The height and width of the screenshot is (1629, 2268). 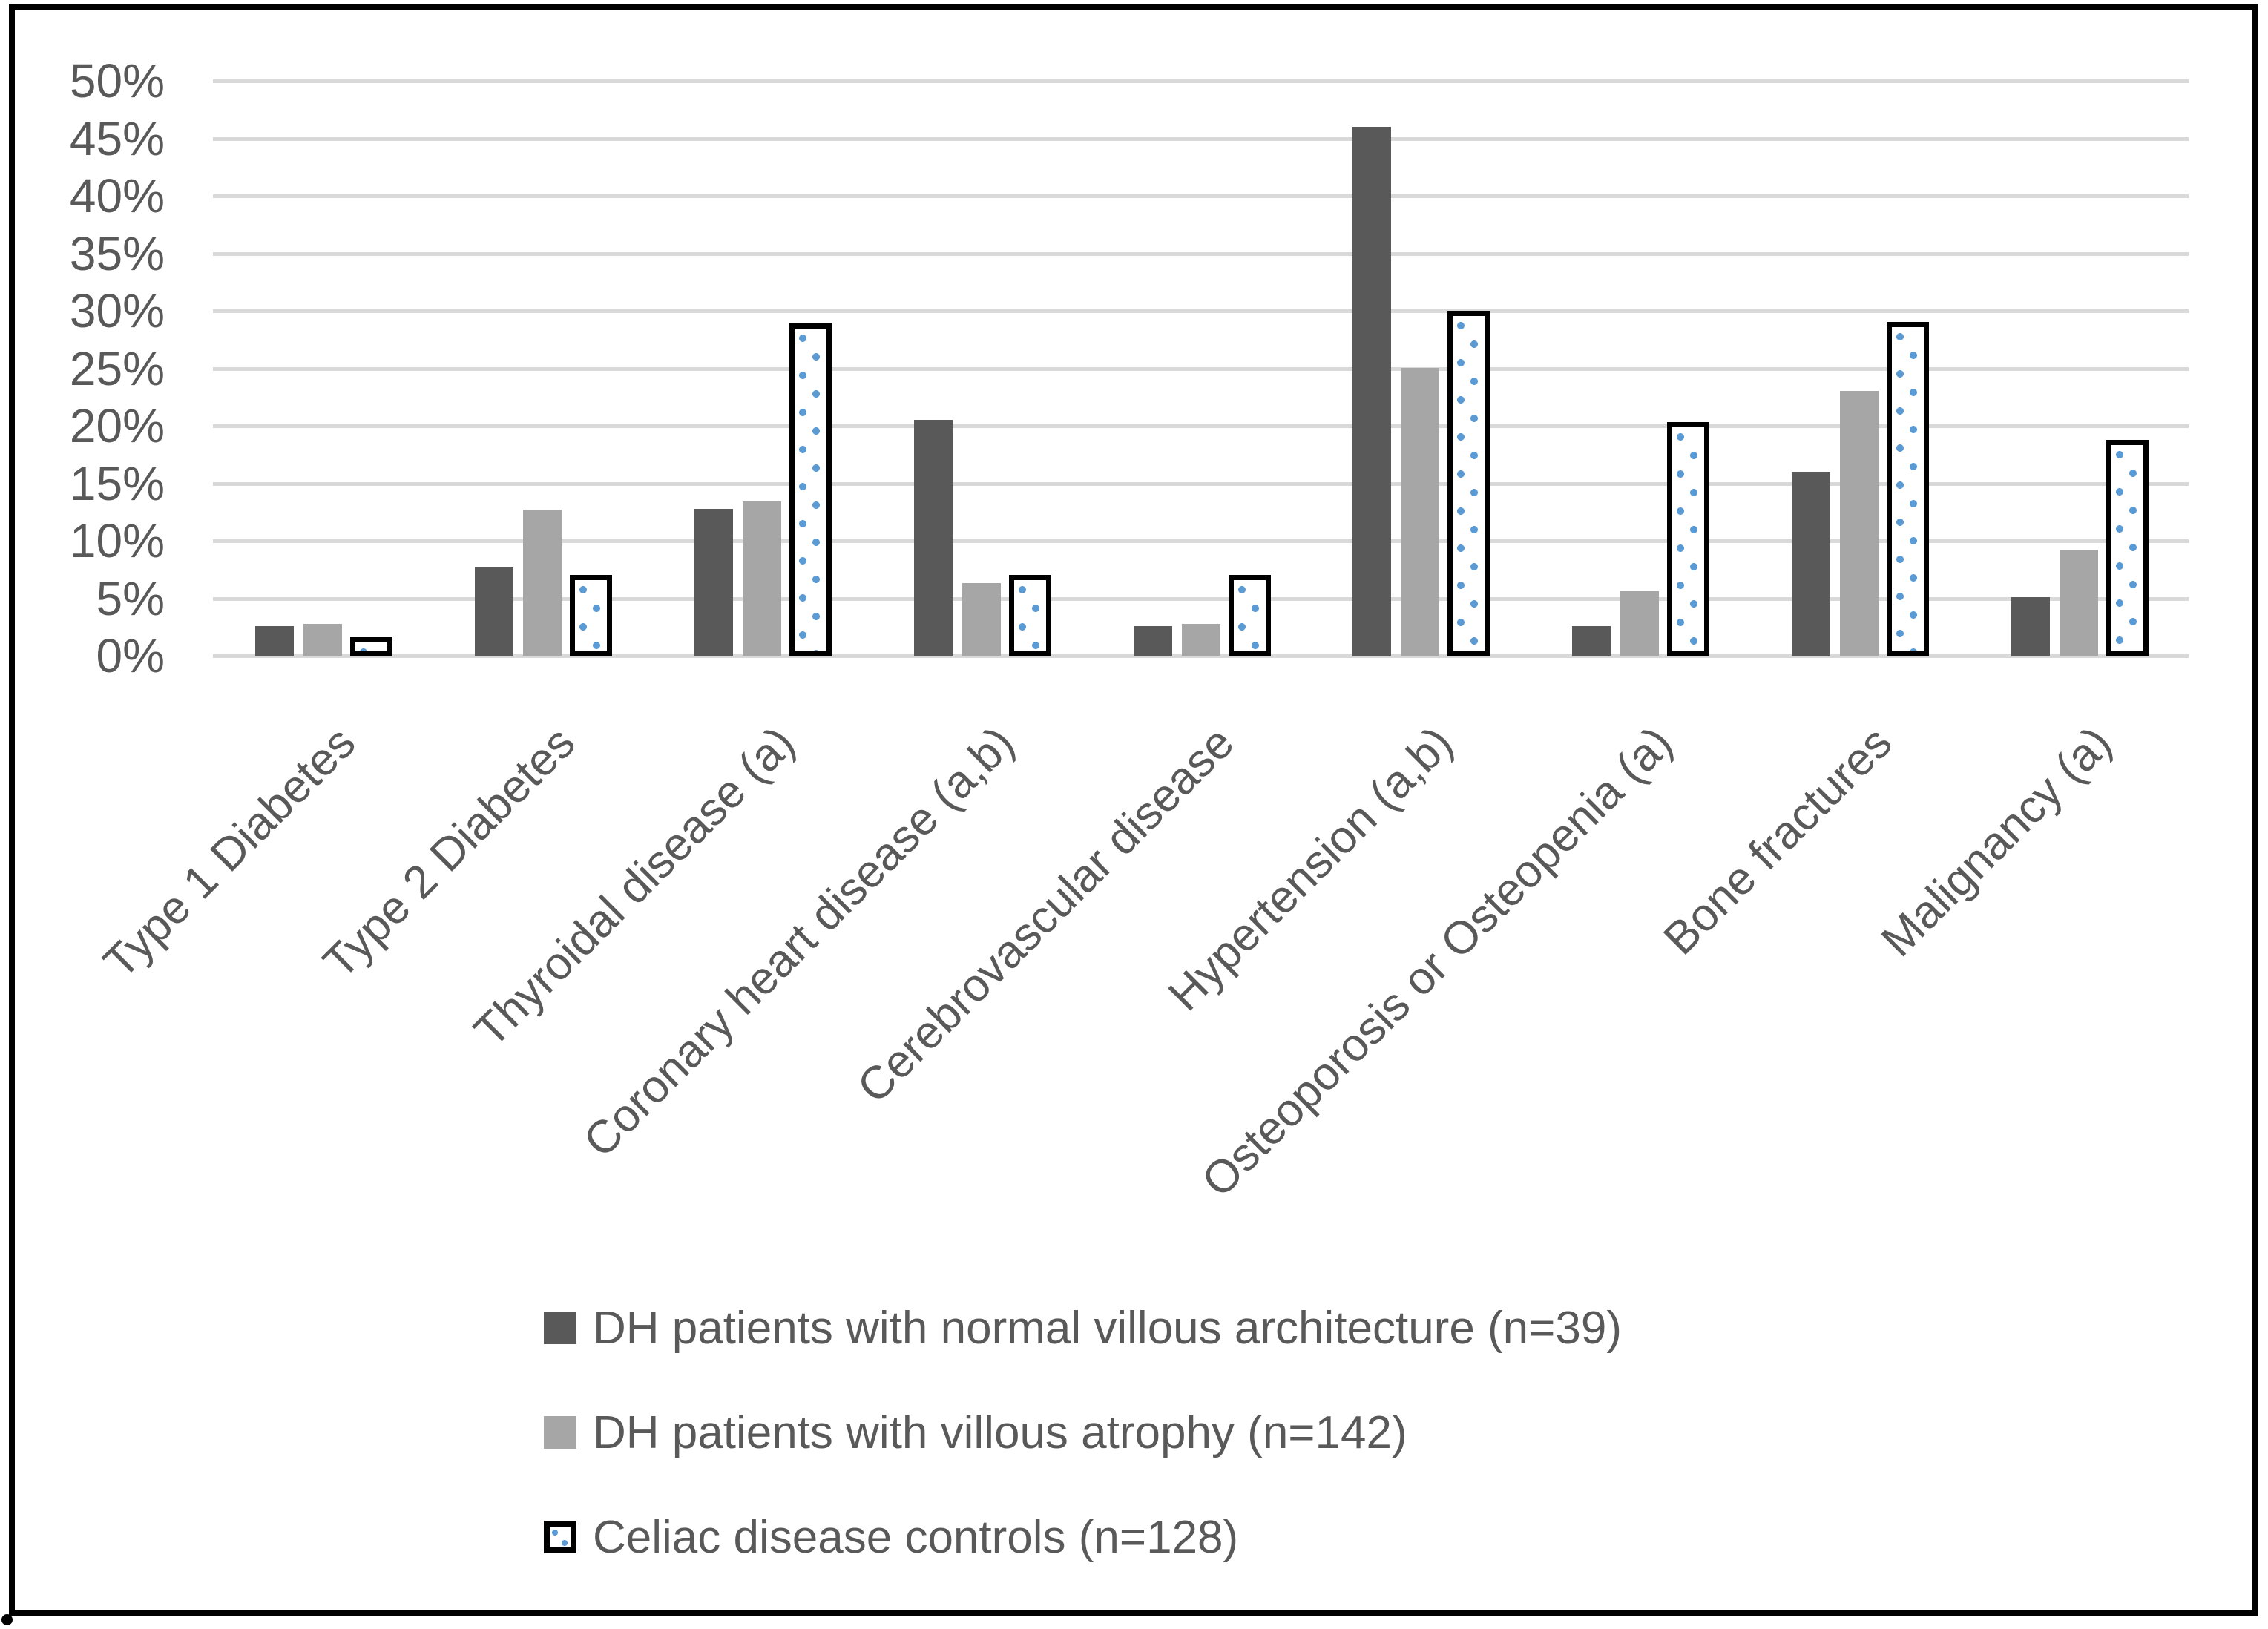 I want to click on y-tick-label-20pct: 20%, so click(x=117, y=425).